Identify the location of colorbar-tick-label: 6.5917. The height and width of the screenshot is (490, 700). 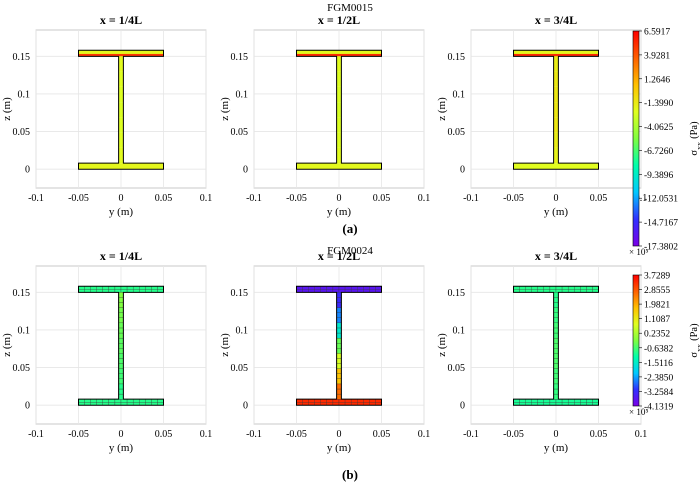
(657, 33).